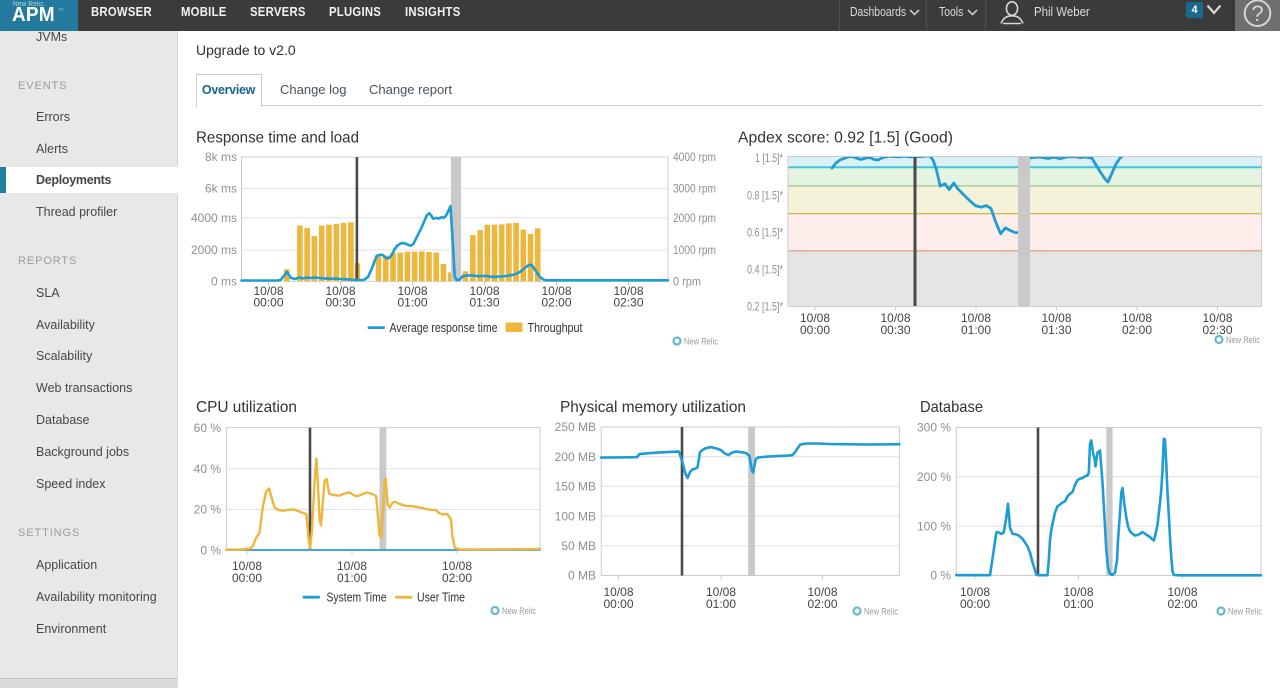 The height and width of the screenshot is (688, 1280). What do you see at coordinates (575, 487) in the screenshot?
I see `svg-text: 150 MB` at bounding box center [575, 487].